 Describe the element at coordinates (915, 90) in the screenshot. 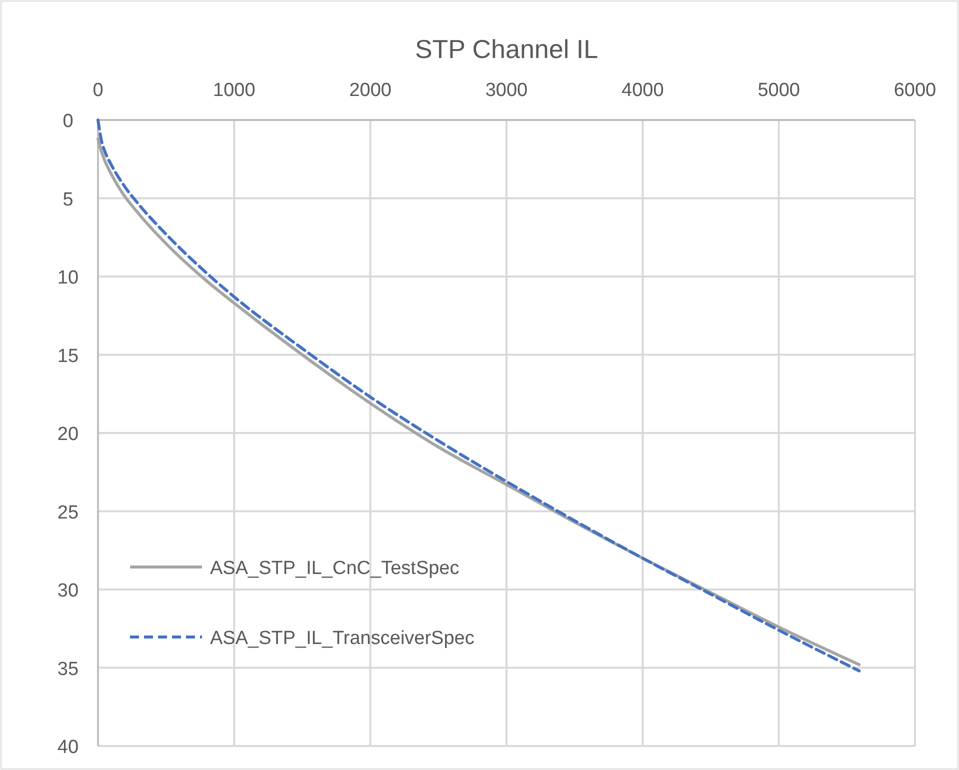

I see `x-tick-label: 6000` at that location.